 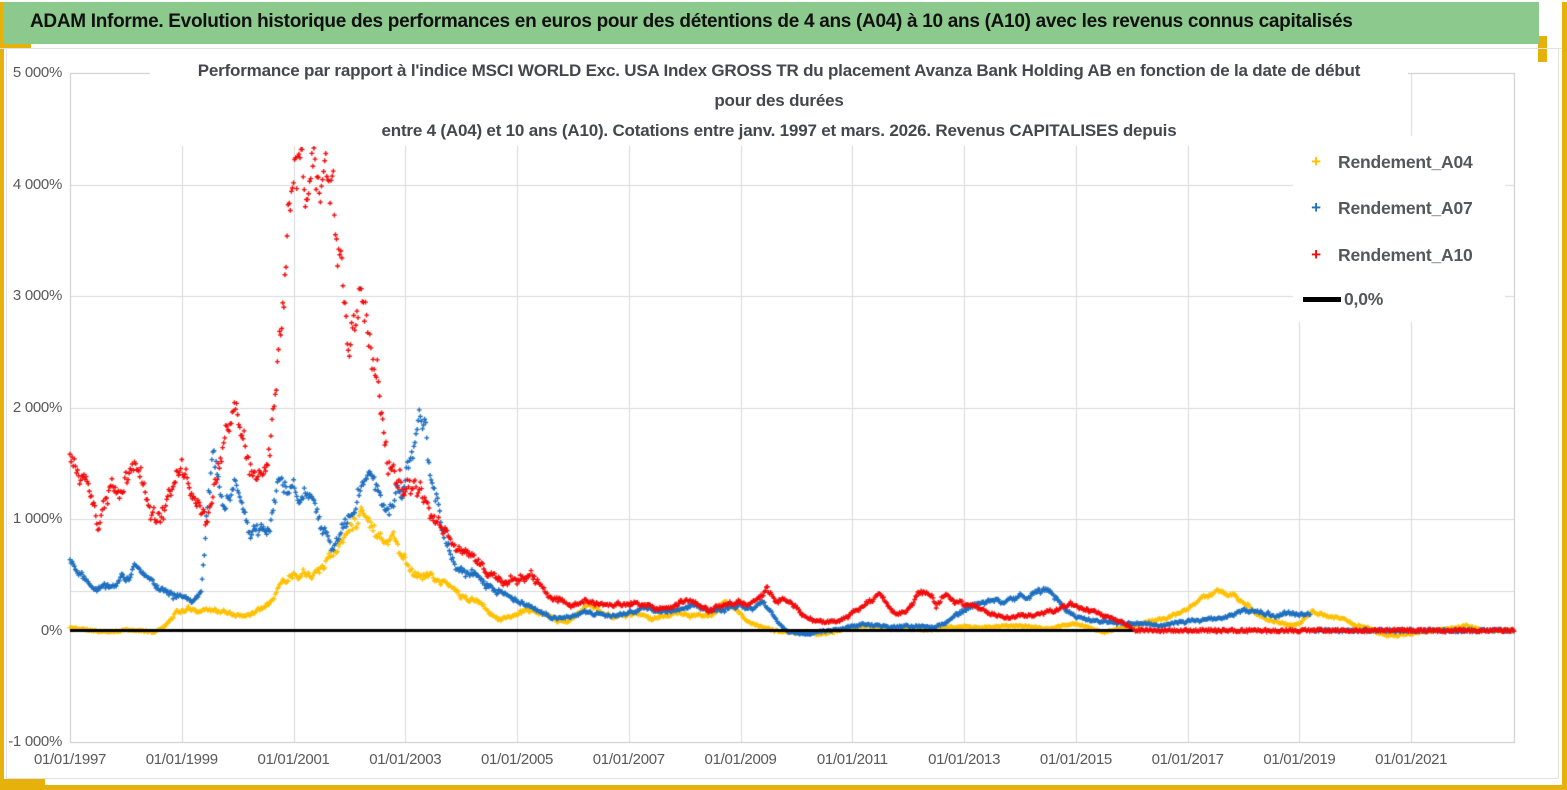 What do you see at coordinates (1364, 298) in the screenshot?
I see `legend-item-label: 0,0%` at bounding box center [1364, 298].